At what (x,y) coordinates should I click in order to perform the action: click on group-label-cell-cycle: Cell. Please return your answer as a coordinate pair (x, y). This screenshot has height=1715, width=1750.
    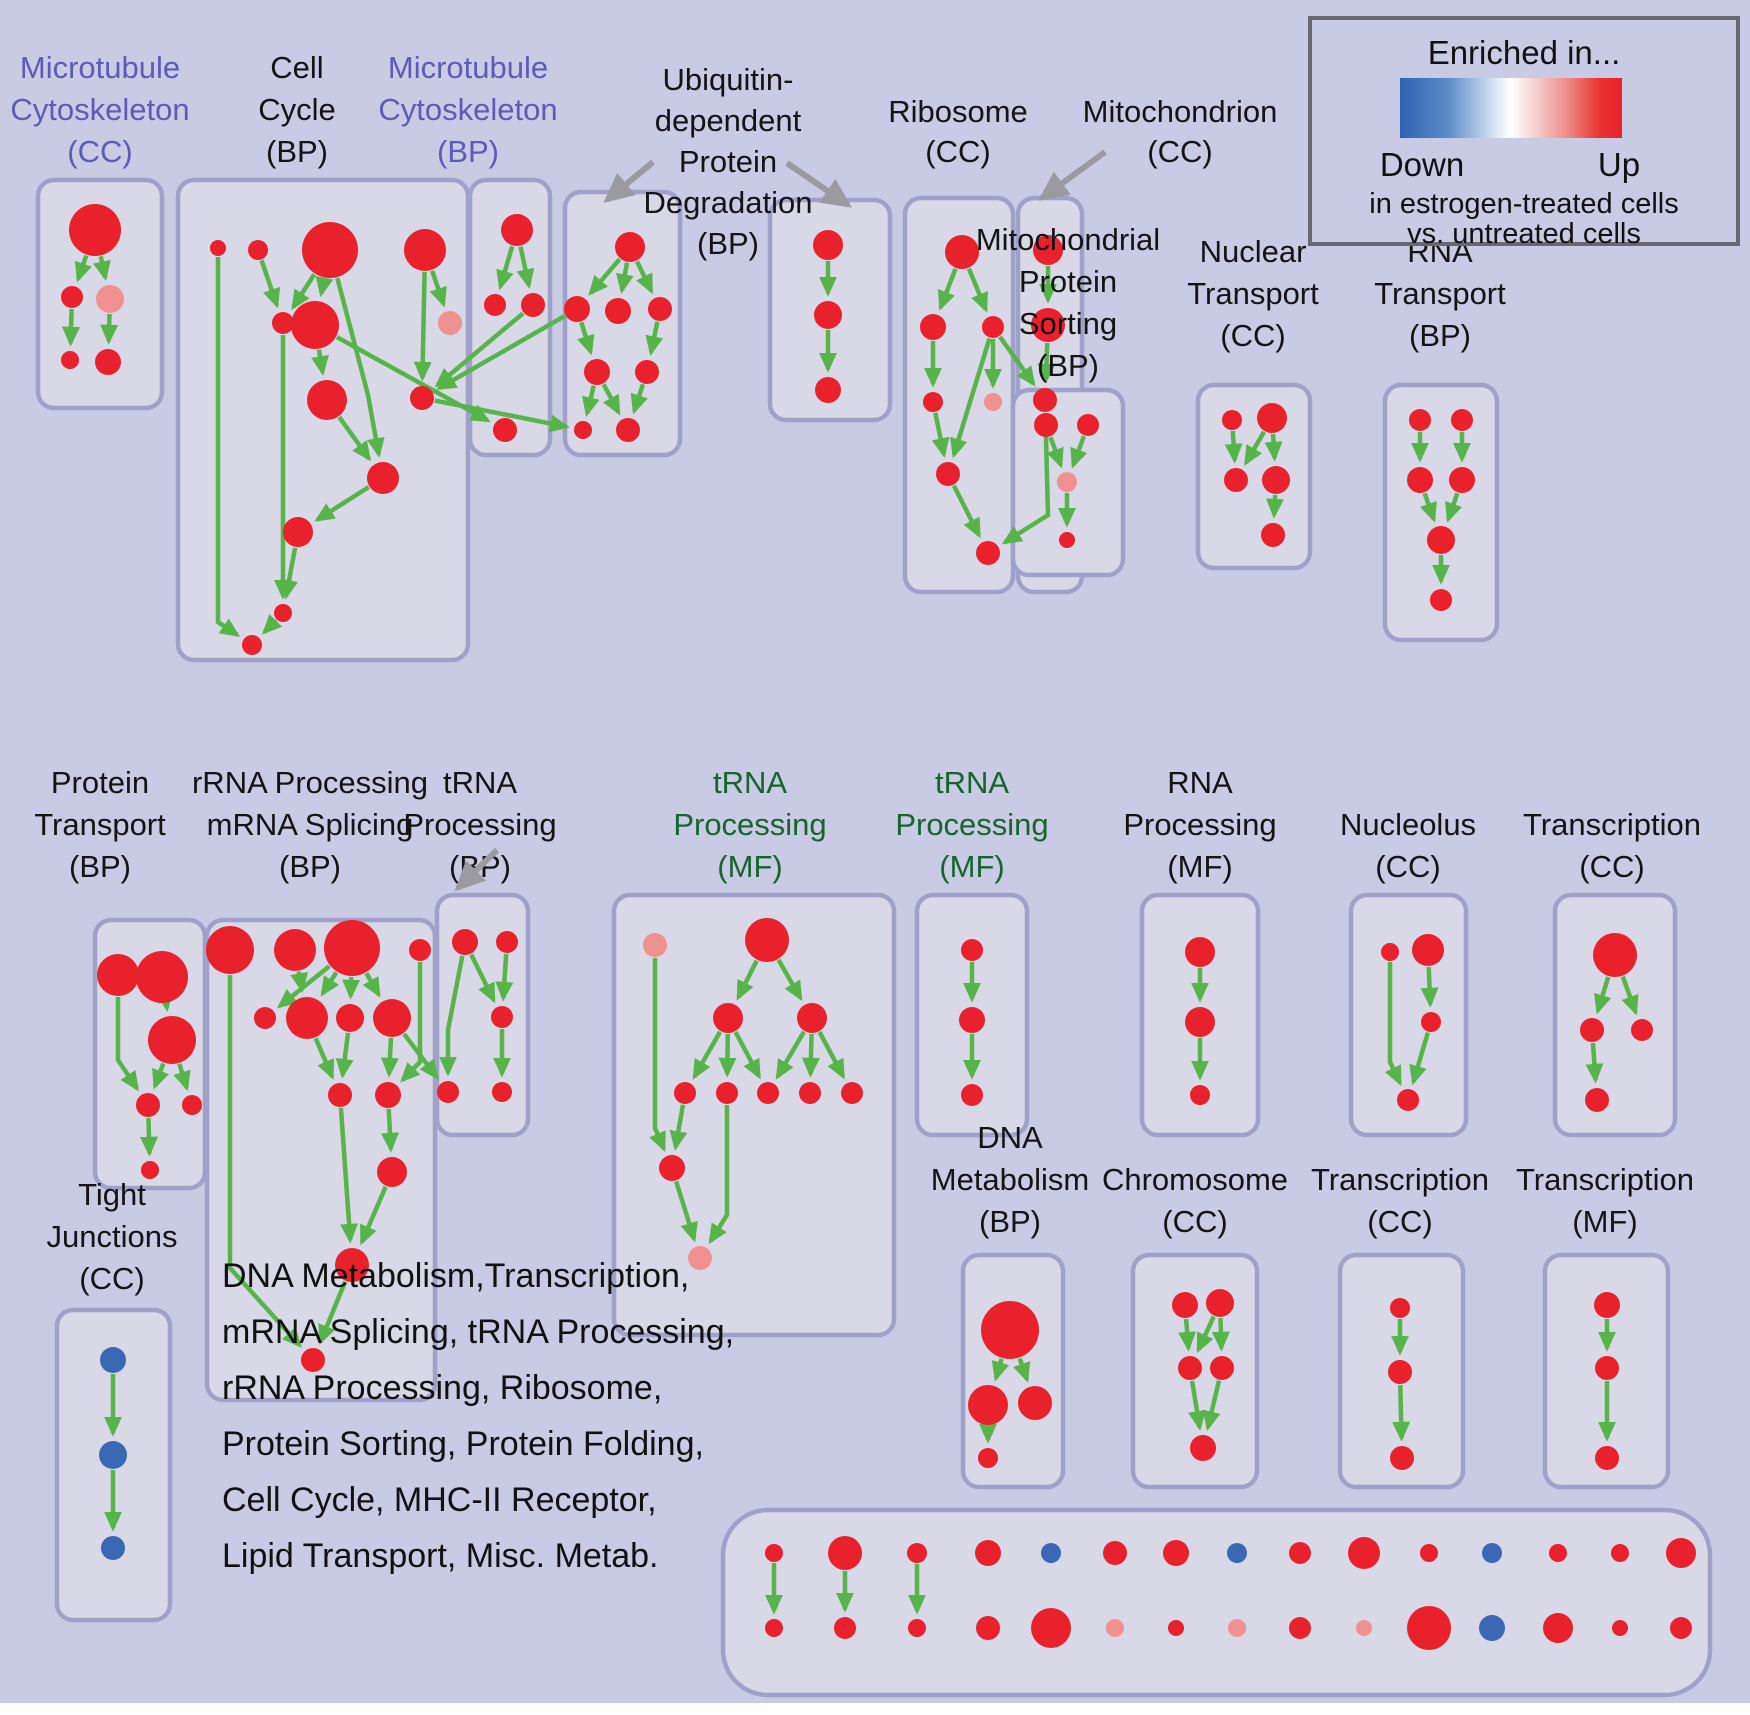
    Looking at the image, I should click on (296, 67).